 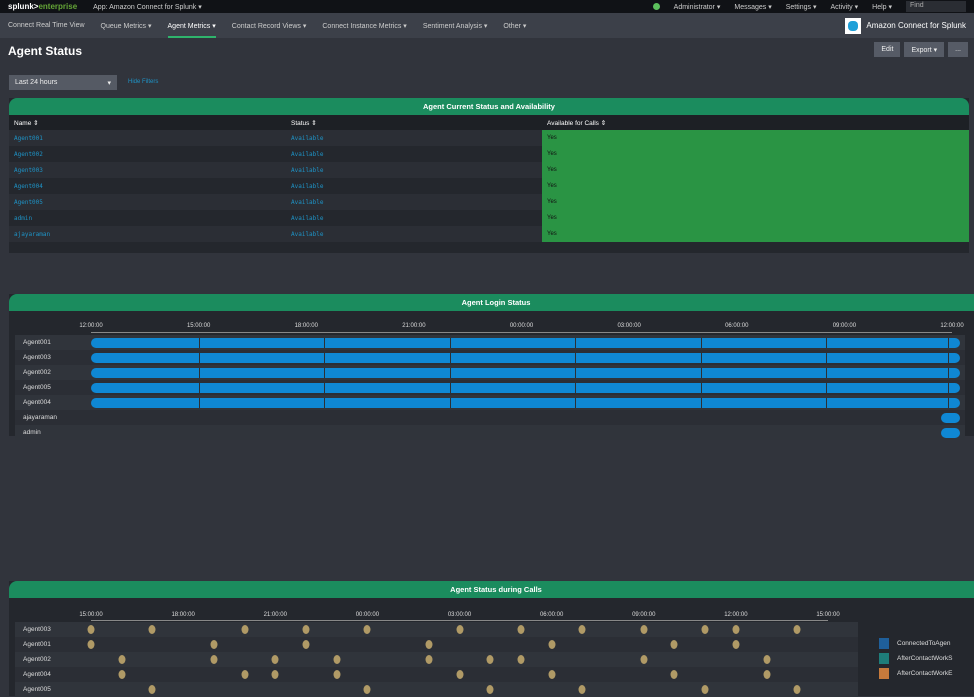 I want to click on legend-item: AfterContactWorkE, so click(x=916, y=673).